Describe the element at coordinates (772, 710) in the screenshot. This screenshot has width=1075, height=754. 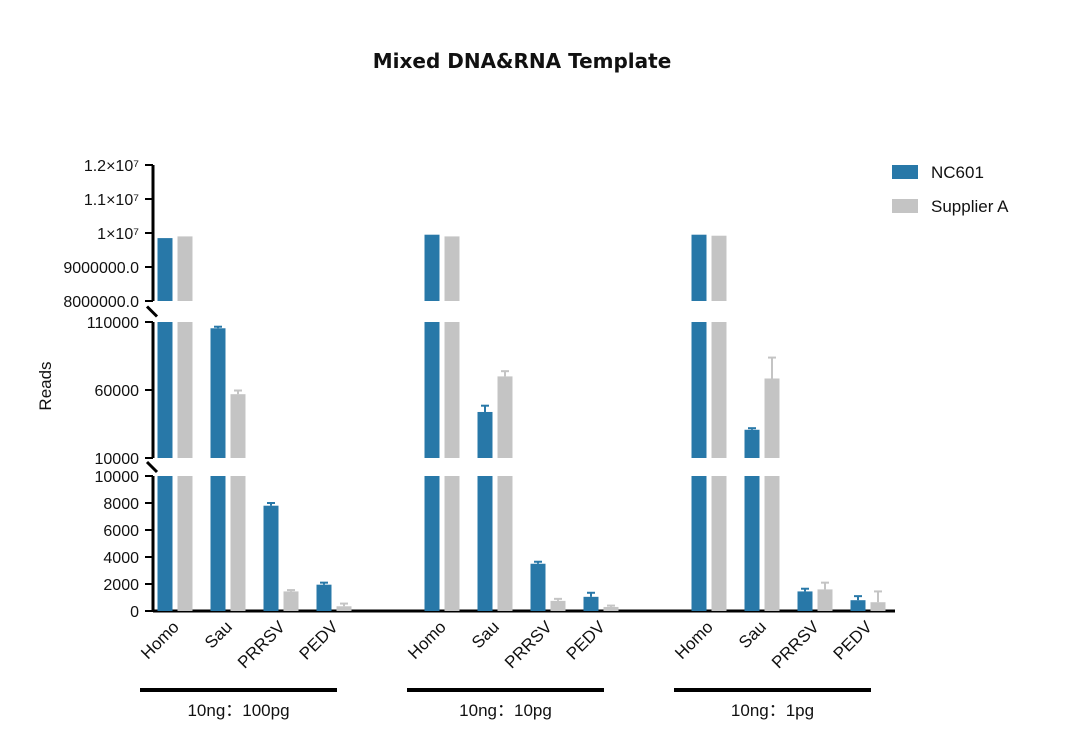
I see `group-label: 10ng：1pg` at that location.